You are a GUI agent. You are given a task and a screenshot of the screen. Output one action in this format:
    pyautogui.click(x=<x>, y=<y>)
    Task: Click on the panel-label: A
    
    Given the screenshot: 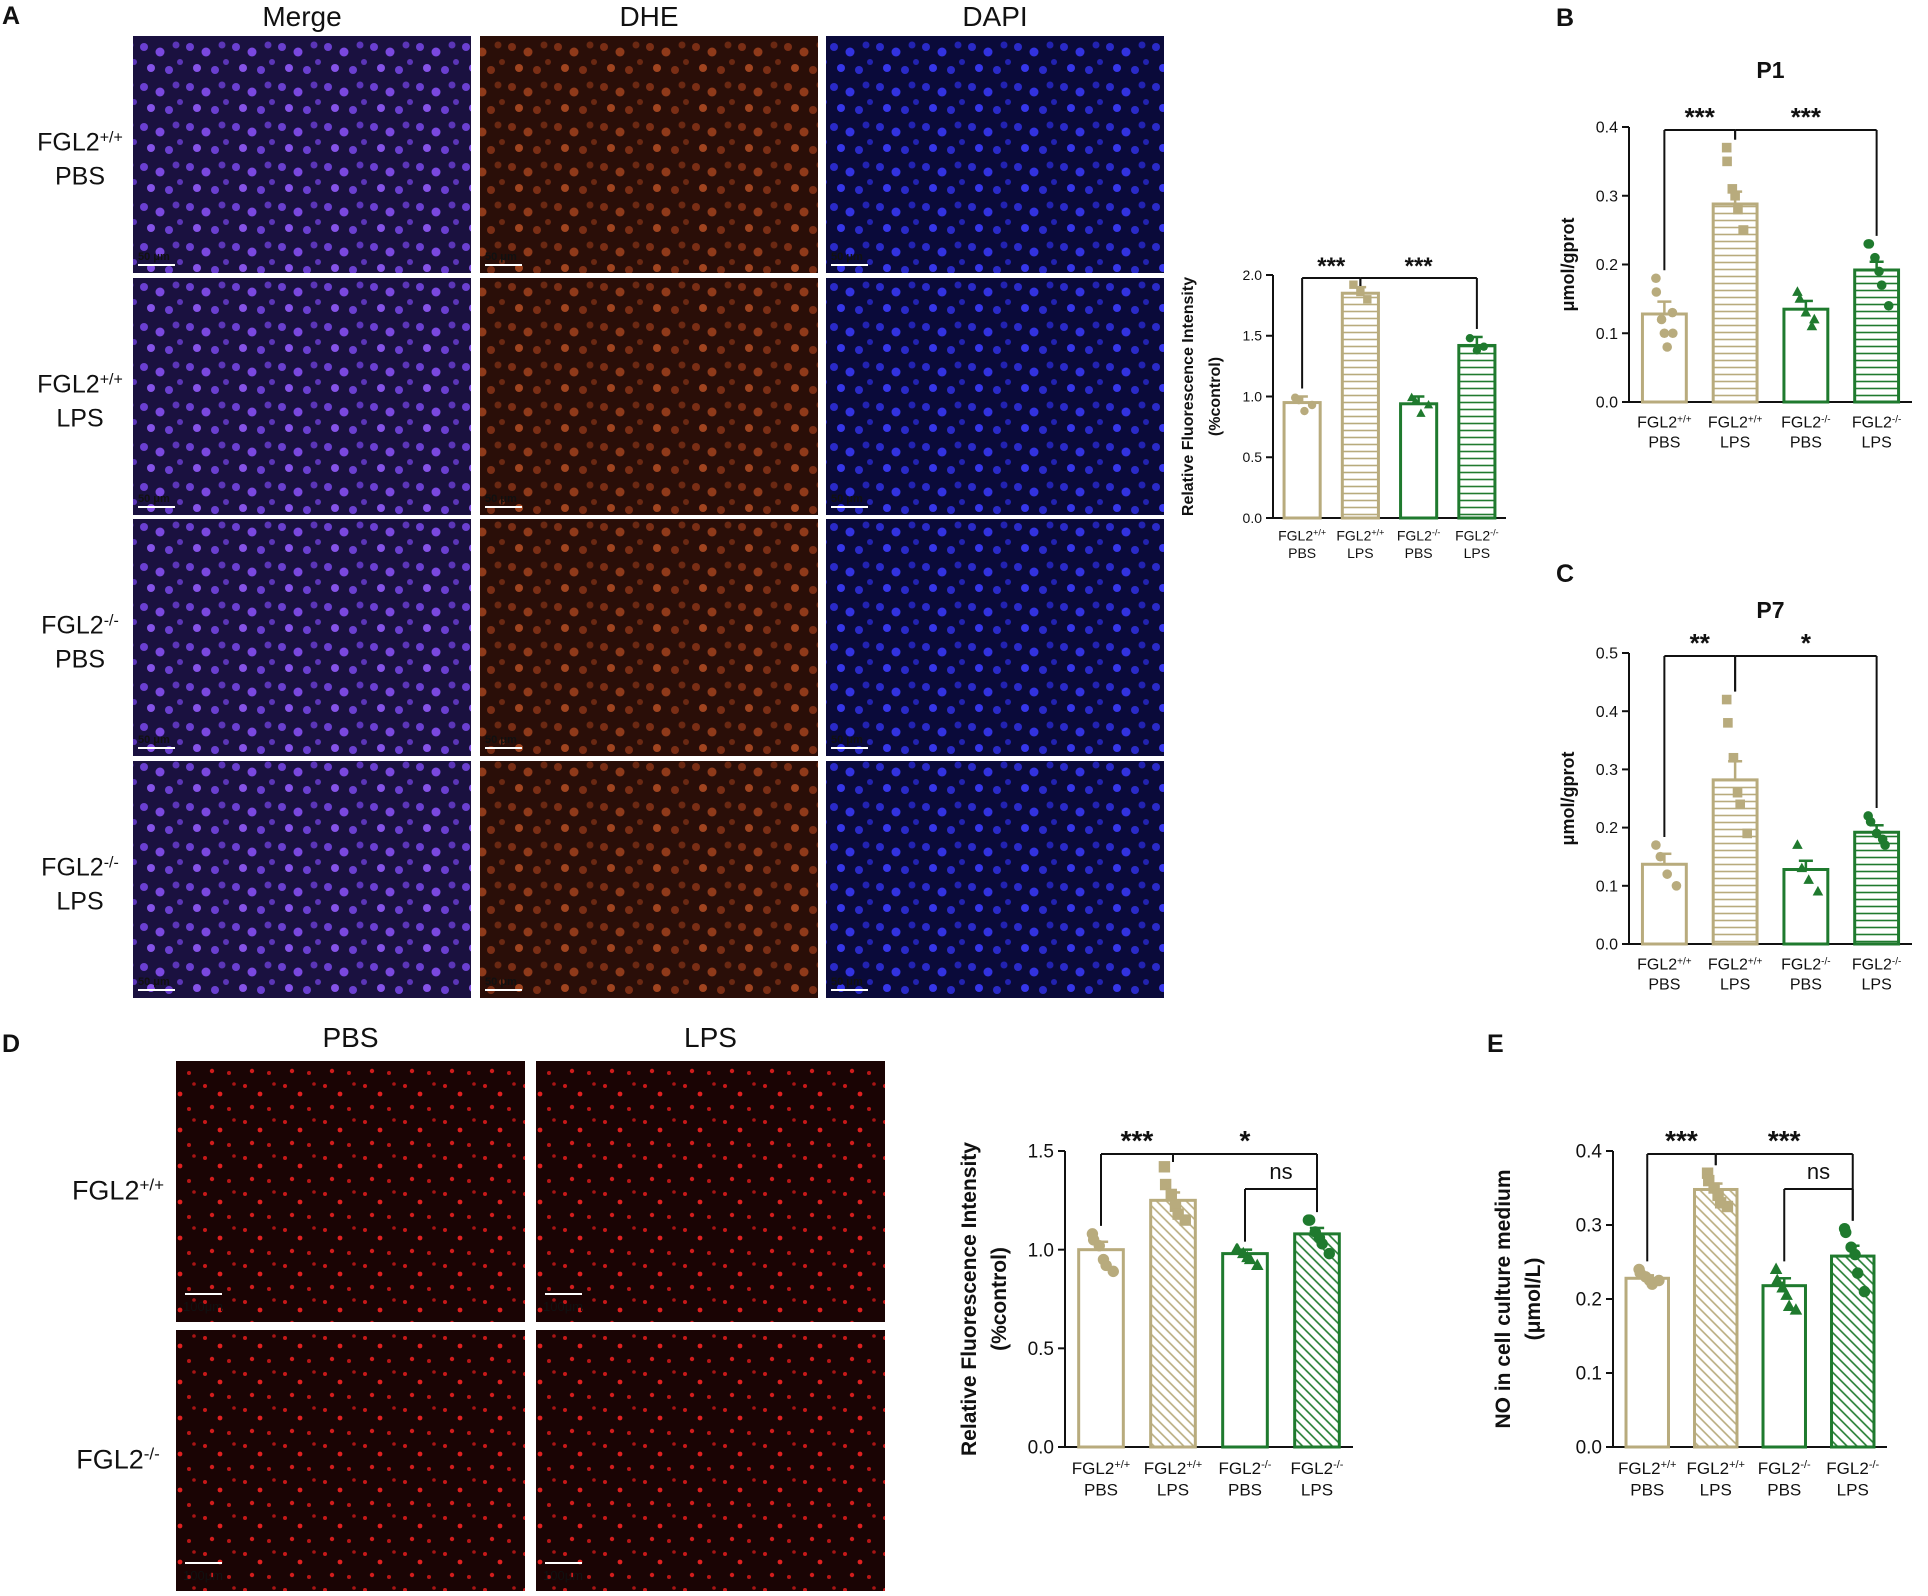 What is the action you would take?
    pyautogui.click(x=11, y=16)
    